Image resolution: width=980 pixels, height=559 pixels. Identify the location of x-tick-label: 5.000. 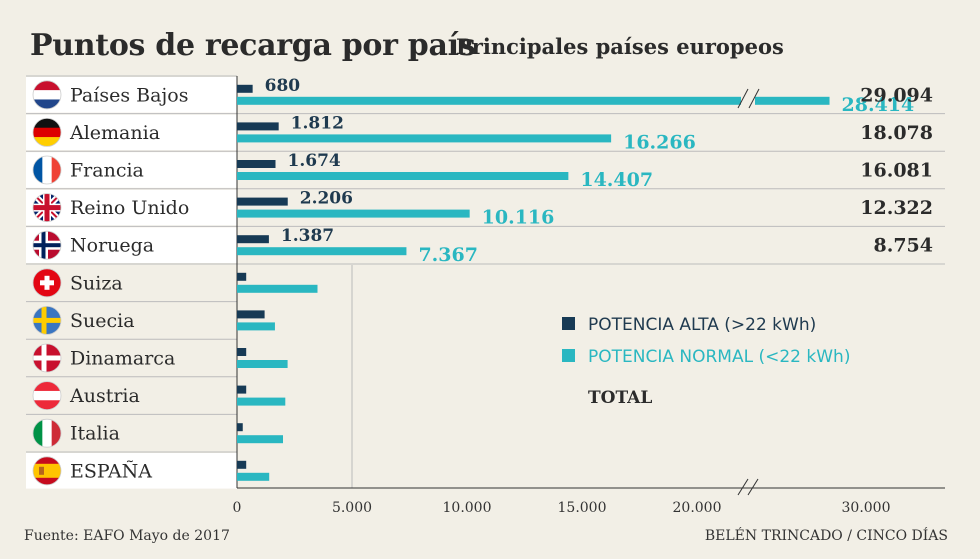
(352, 508).